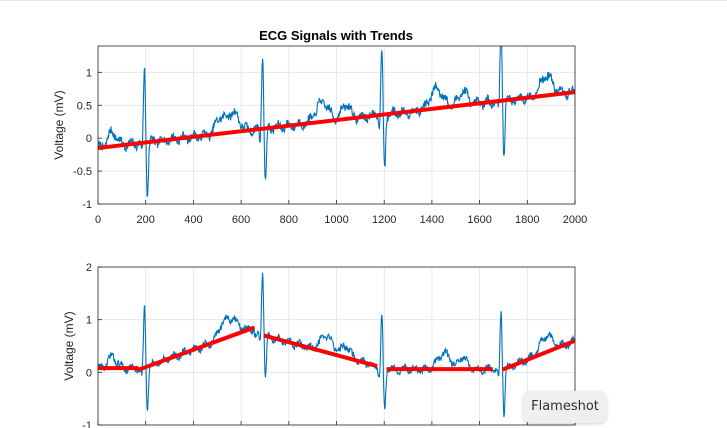  I want to click on x-tick-label: 0, so click(98, 220).